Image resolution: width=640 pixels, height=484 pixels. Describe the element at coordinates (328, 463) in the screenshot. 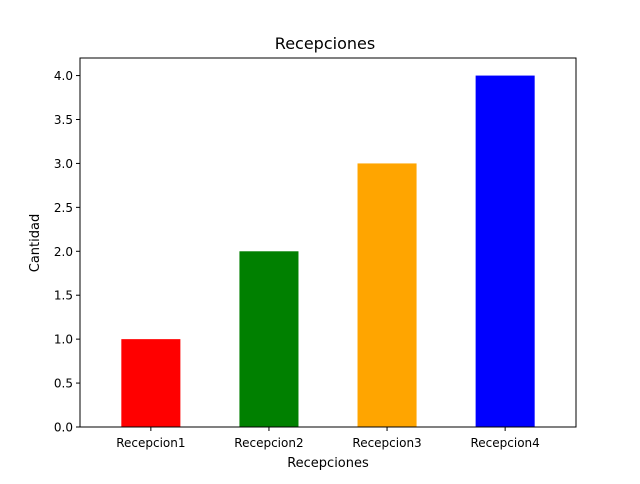

I see `x-axis-label: Recepciones` at that location.